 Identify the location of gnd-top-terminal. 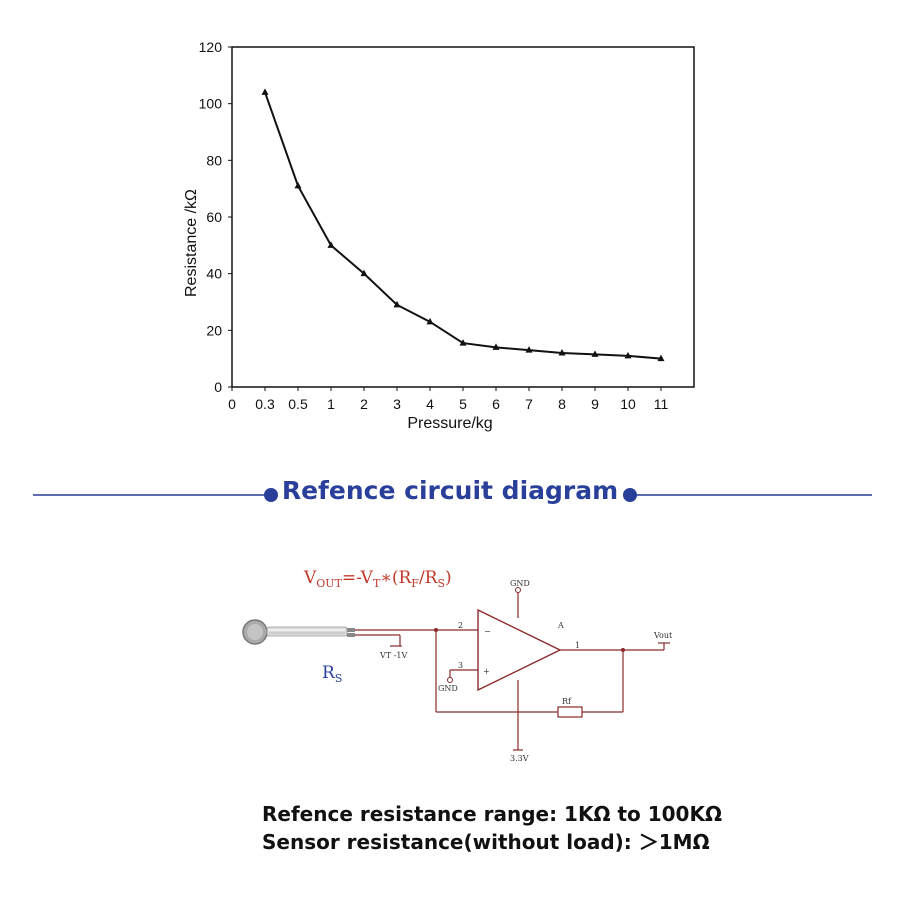
(518, 590).